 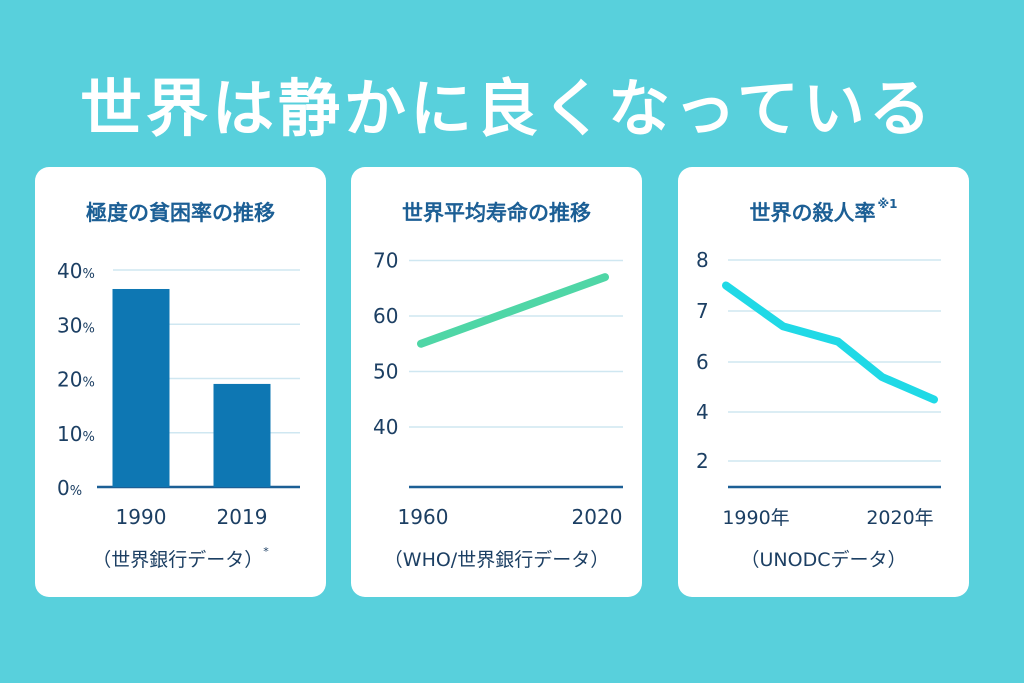 I want to click on y-tick-label: 30%, so click(x=76, y=325).